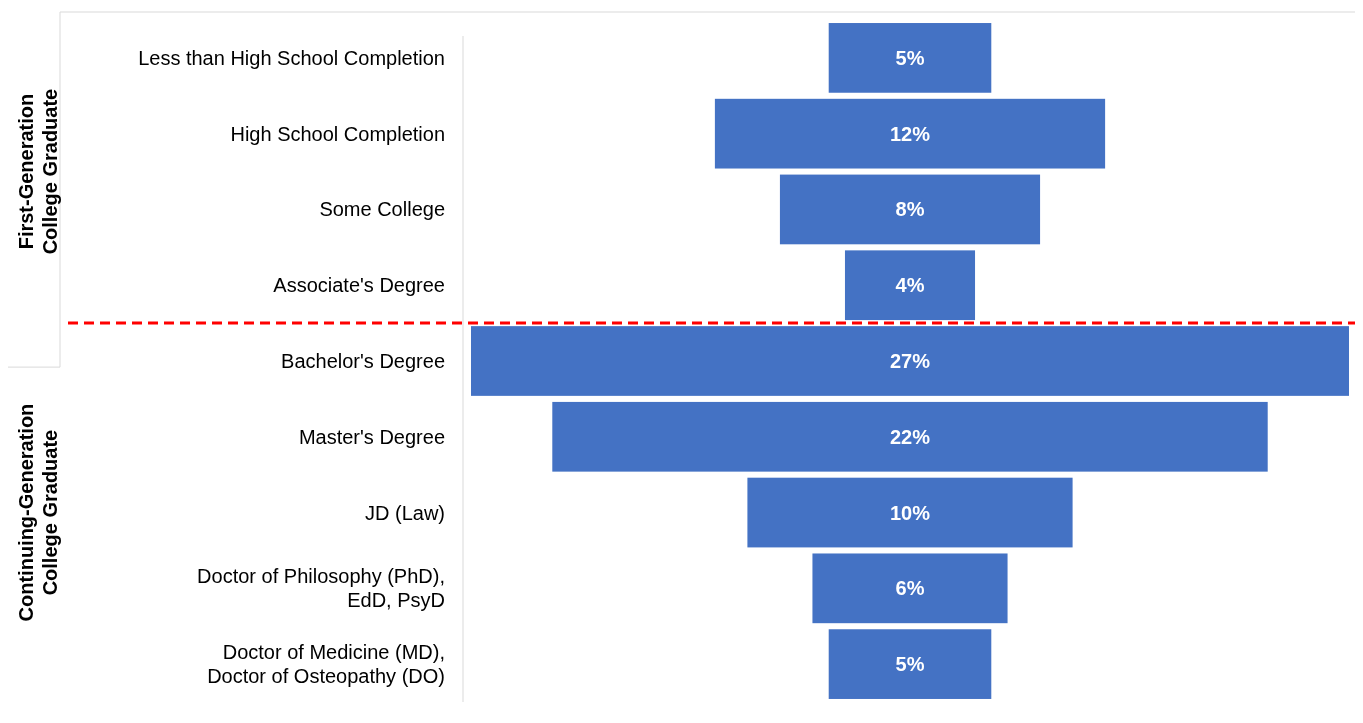 This screenshot has height=723, width=1363. I want to click on category-label: JD (Law), so click(404, 512).